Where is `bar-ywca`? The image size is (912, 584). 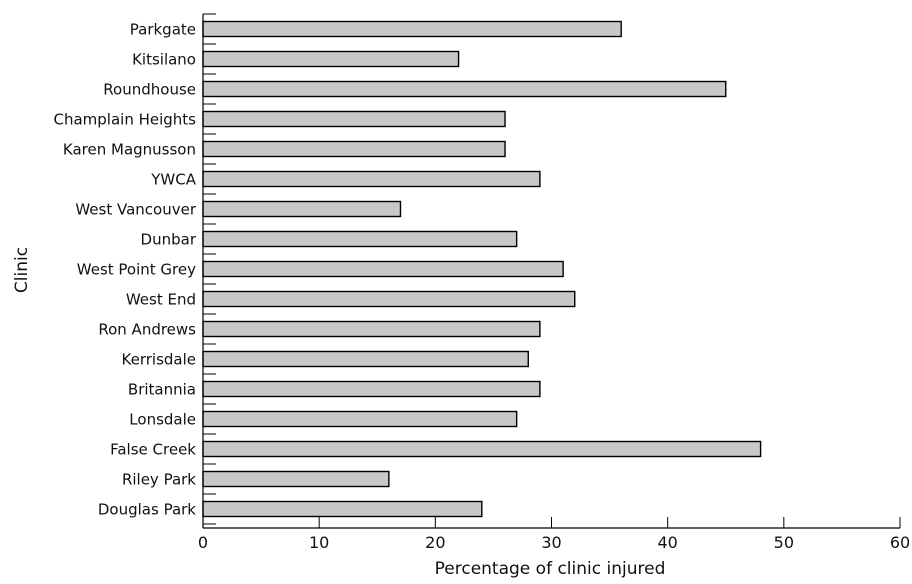 bar-ywca is located at coordinates (371, 179).